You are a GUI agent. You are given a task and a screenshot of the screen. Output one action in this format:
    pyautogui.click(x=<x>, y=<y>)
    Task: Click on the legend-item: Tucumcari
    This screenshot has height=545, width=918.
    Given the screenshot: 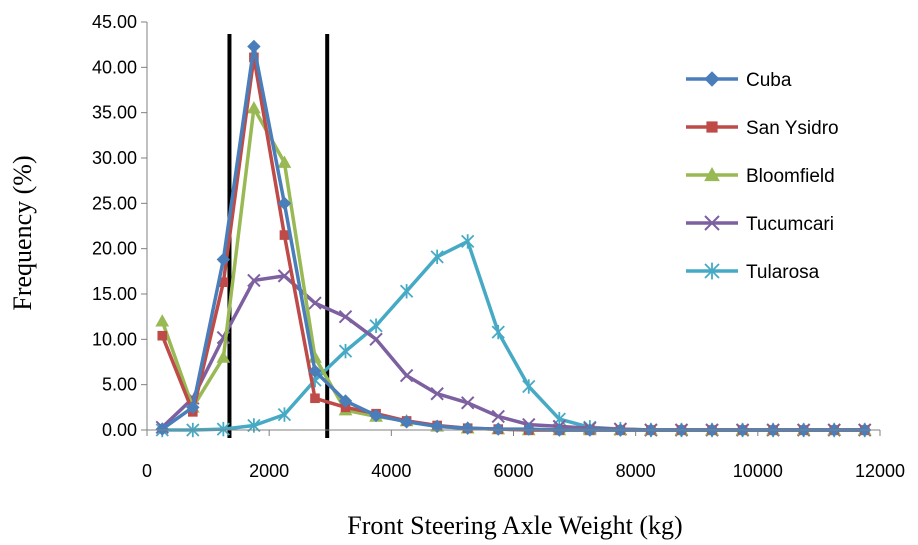 What is the action you would take?
    pyautogui.click(x=760, y=224)
    